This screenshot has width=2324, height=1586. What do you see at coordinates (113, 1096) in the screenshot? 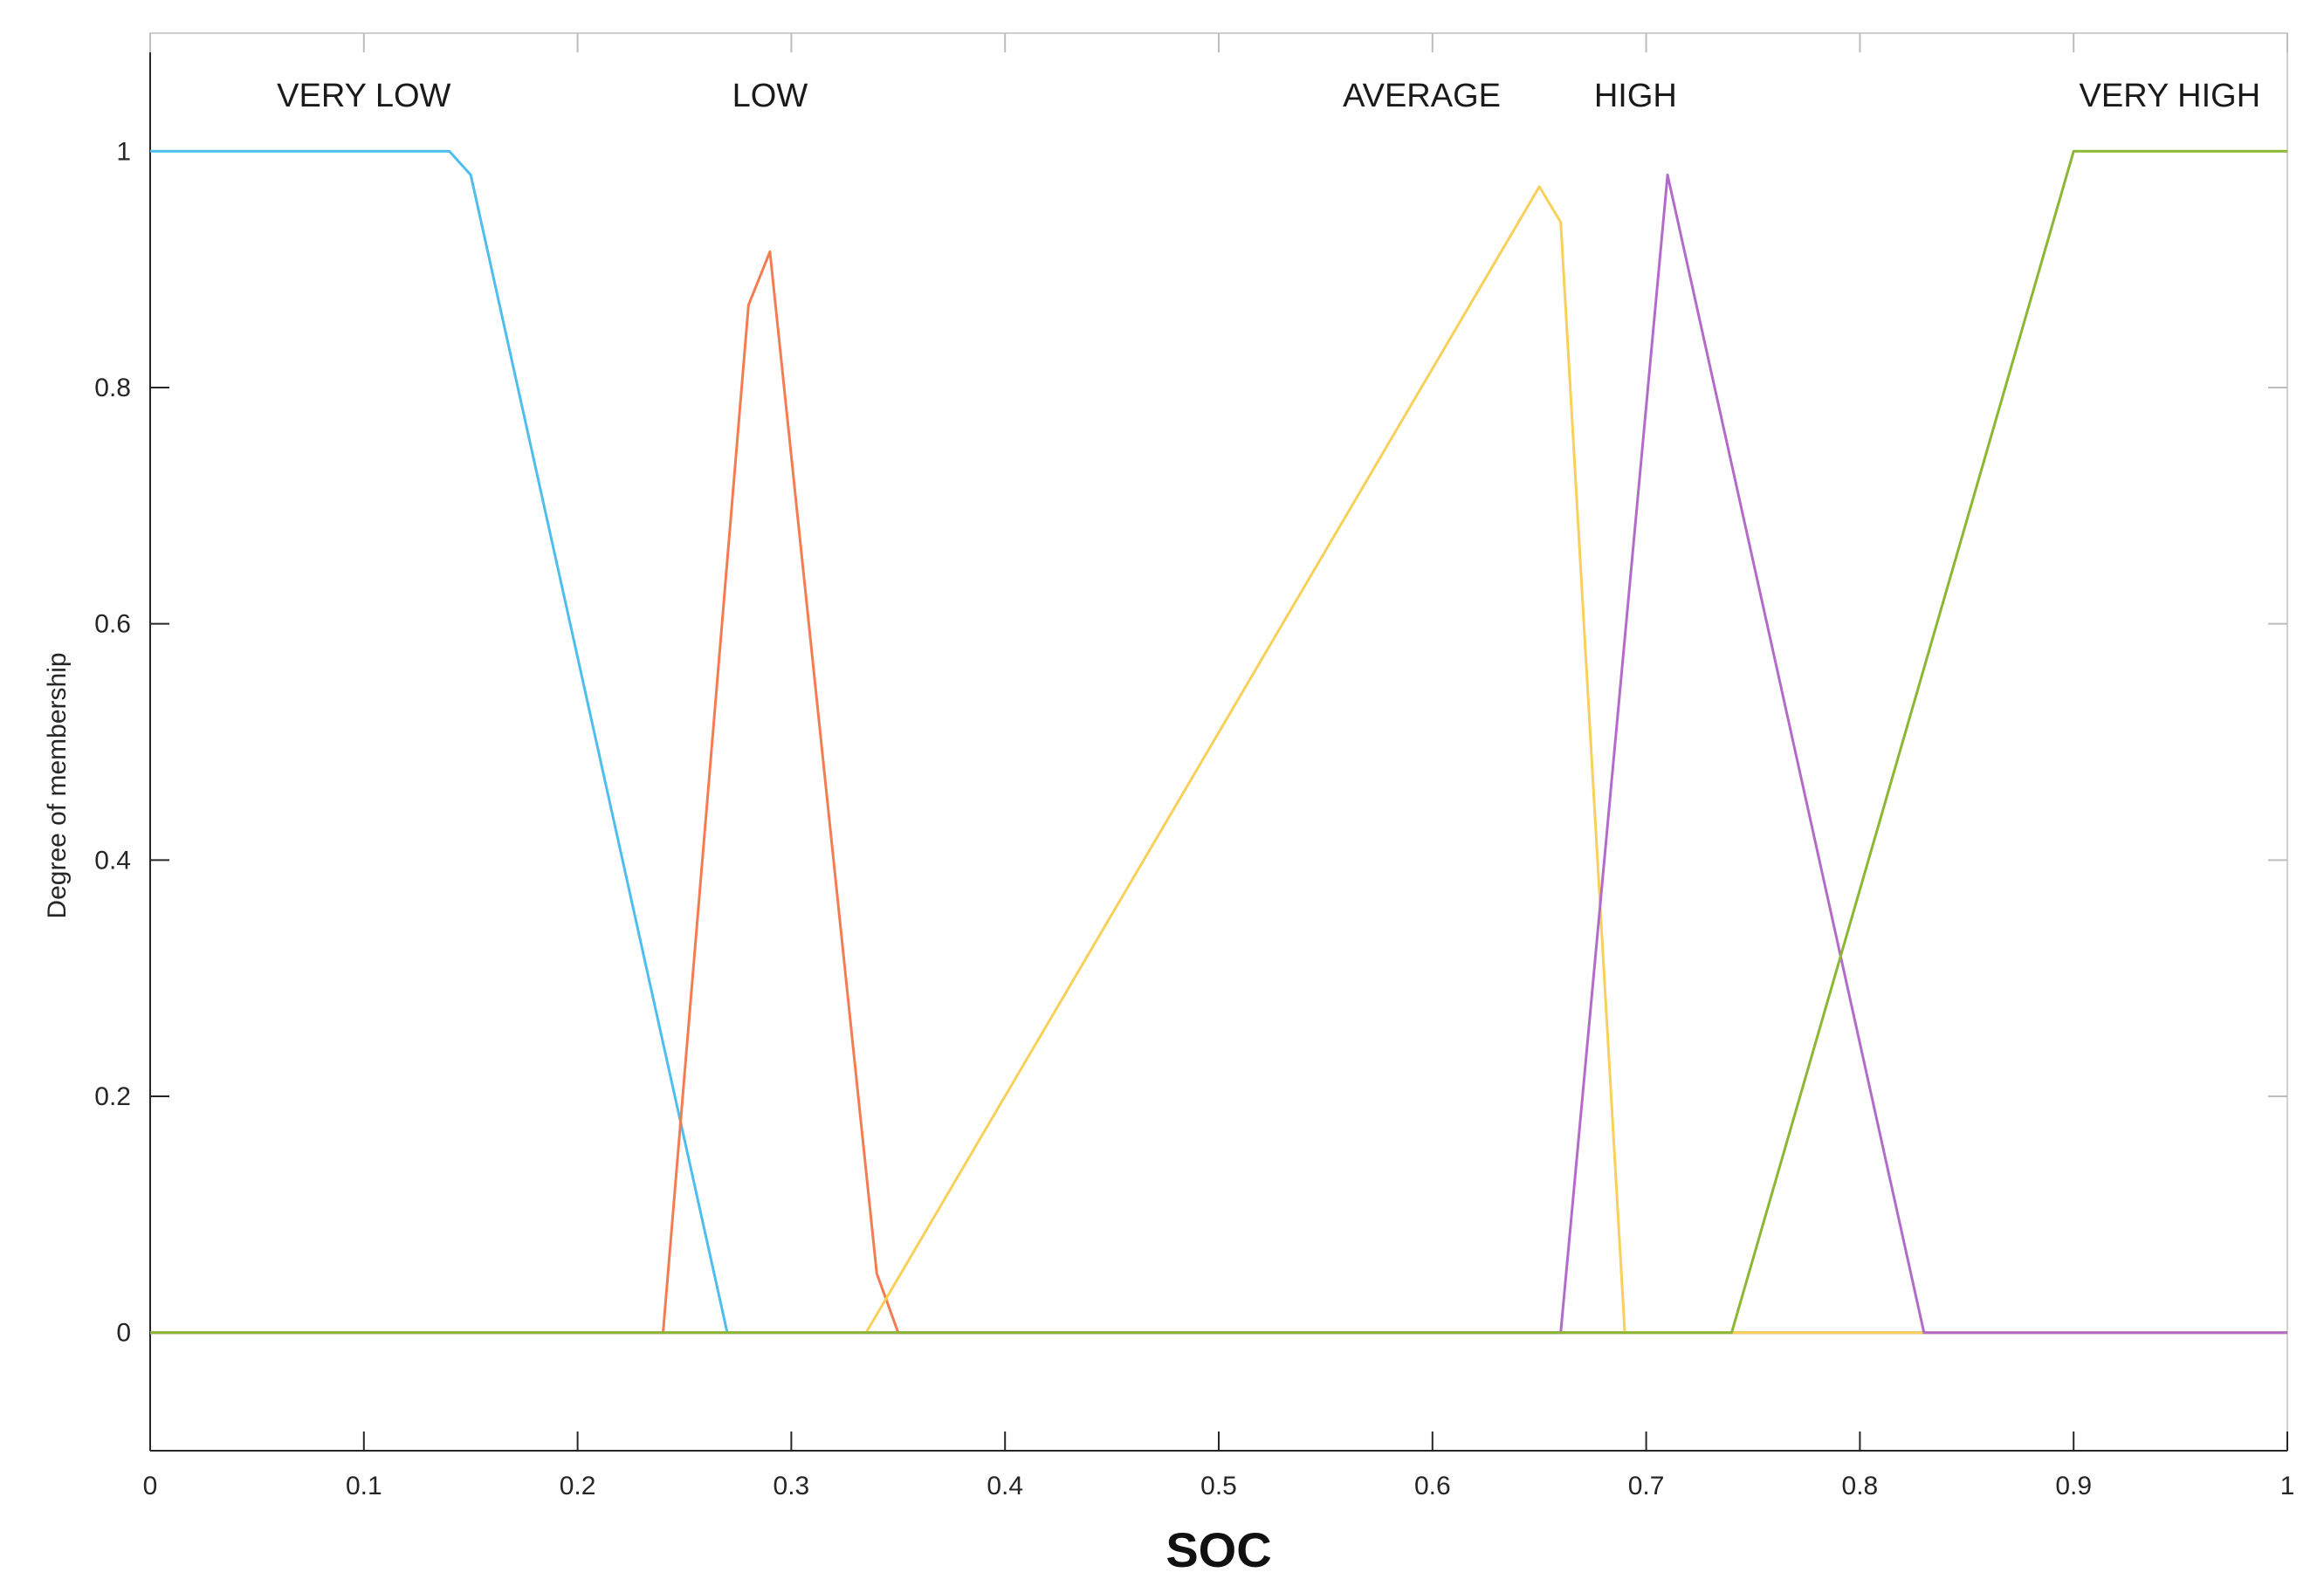
I see `y-tick-label: 0.2` at bounding box center [113, 1096].